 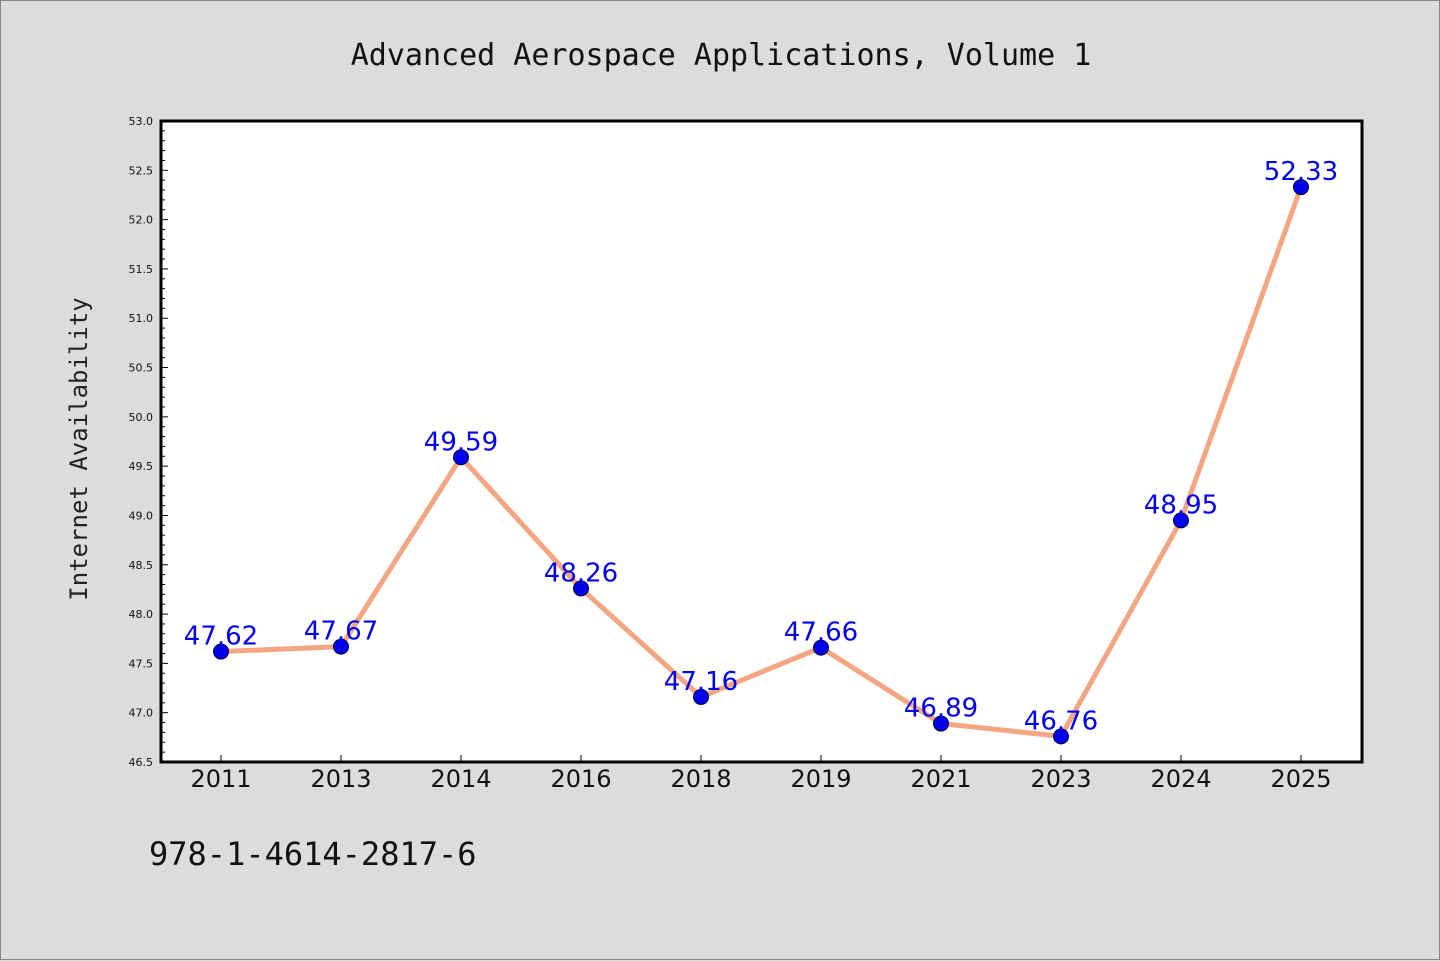 I want to click on y-tick-label: 51.0, so click(x=141, y=318).